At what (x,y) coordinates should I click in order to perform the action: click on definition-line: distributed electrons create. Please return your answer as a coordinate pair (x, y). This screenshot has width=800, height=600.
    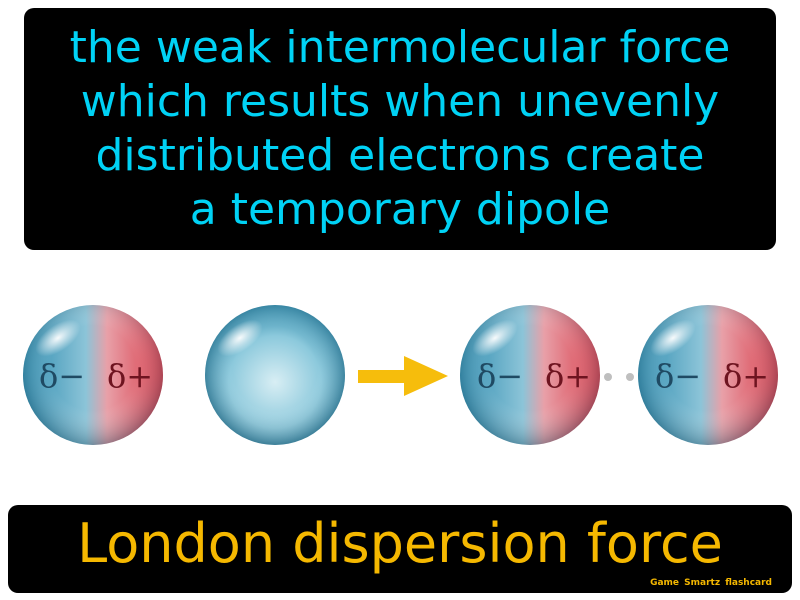
    Looking at the image, I should click on (400, 155).